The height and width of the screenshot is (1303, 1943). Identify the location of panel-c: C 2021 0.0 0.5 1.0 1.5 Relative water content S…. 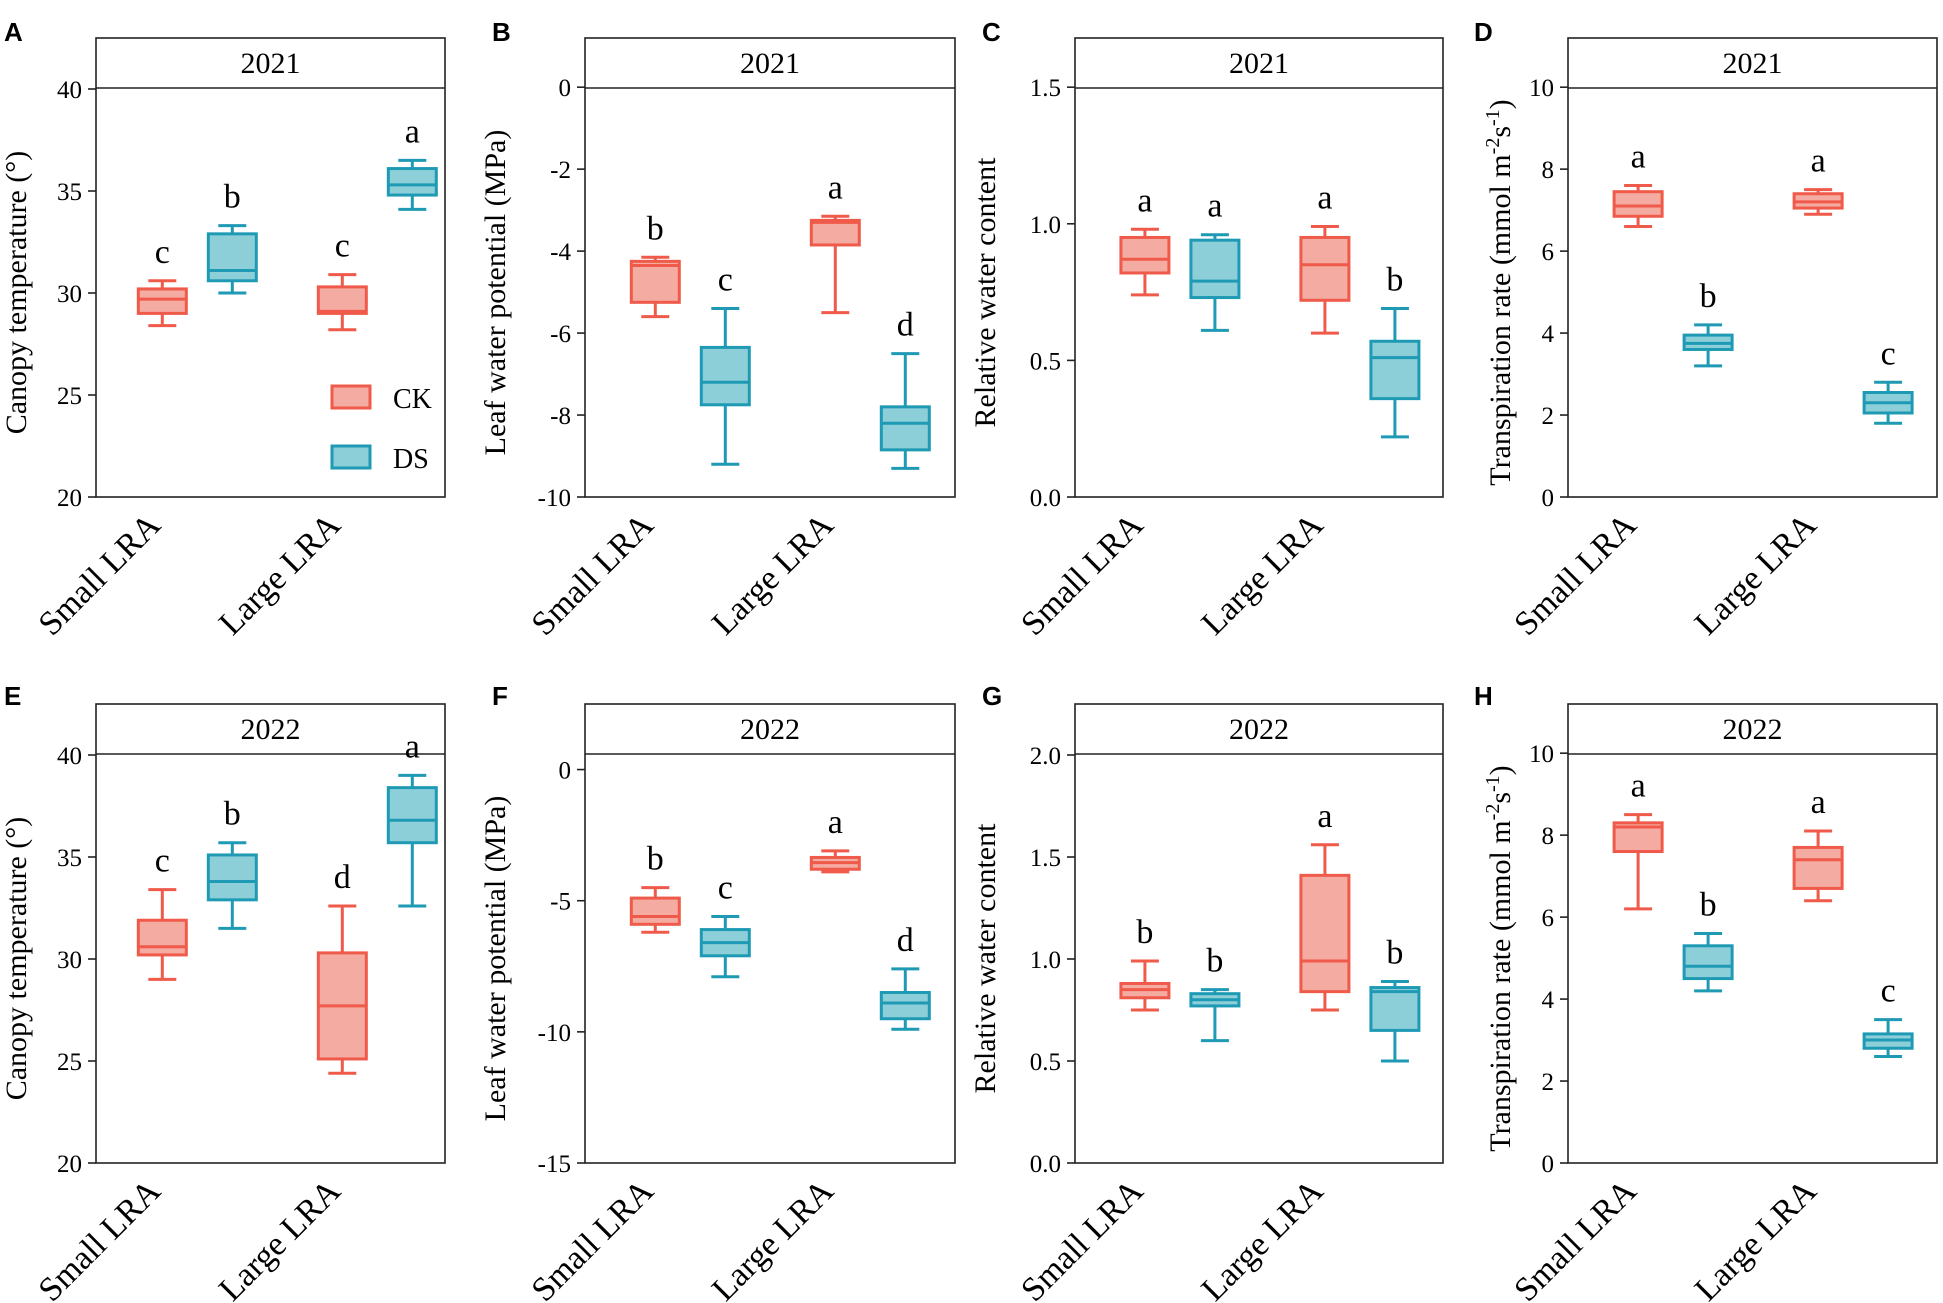
(1206, 330).